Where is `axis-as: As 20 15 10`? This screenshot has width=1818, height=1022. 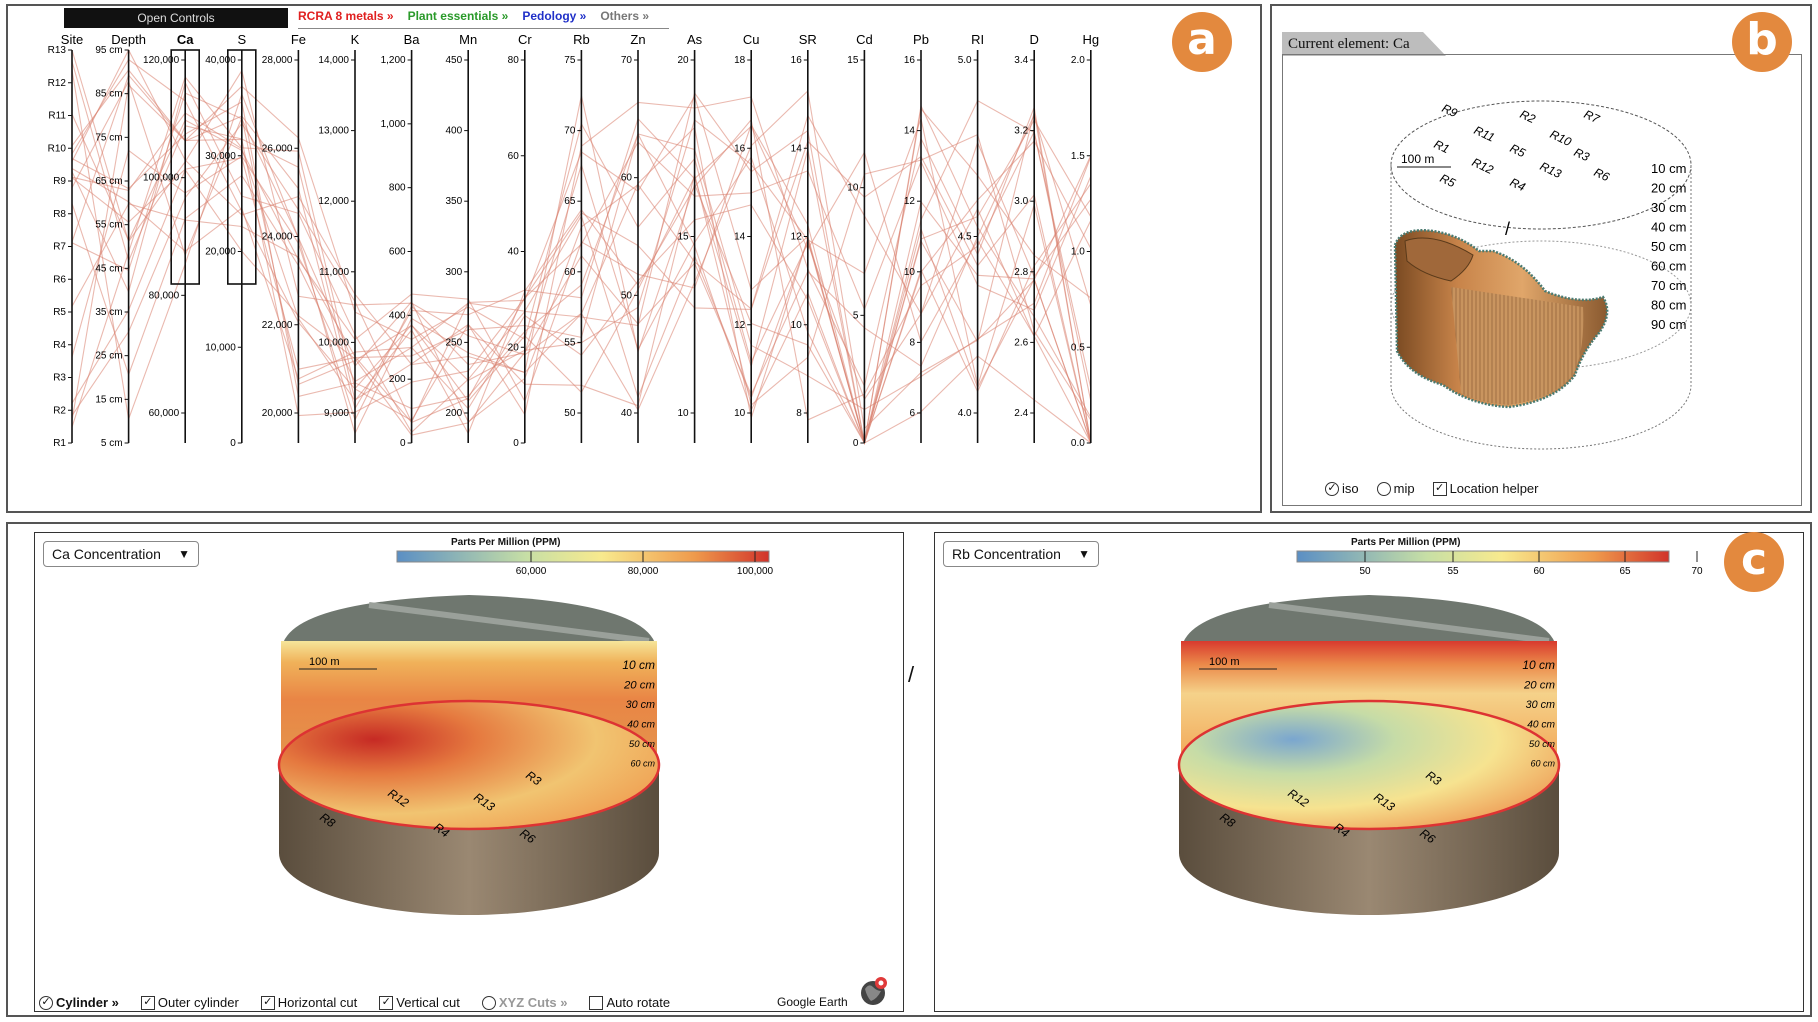
axis-as: As 20 15 10 is located at coordinates (690, 237).